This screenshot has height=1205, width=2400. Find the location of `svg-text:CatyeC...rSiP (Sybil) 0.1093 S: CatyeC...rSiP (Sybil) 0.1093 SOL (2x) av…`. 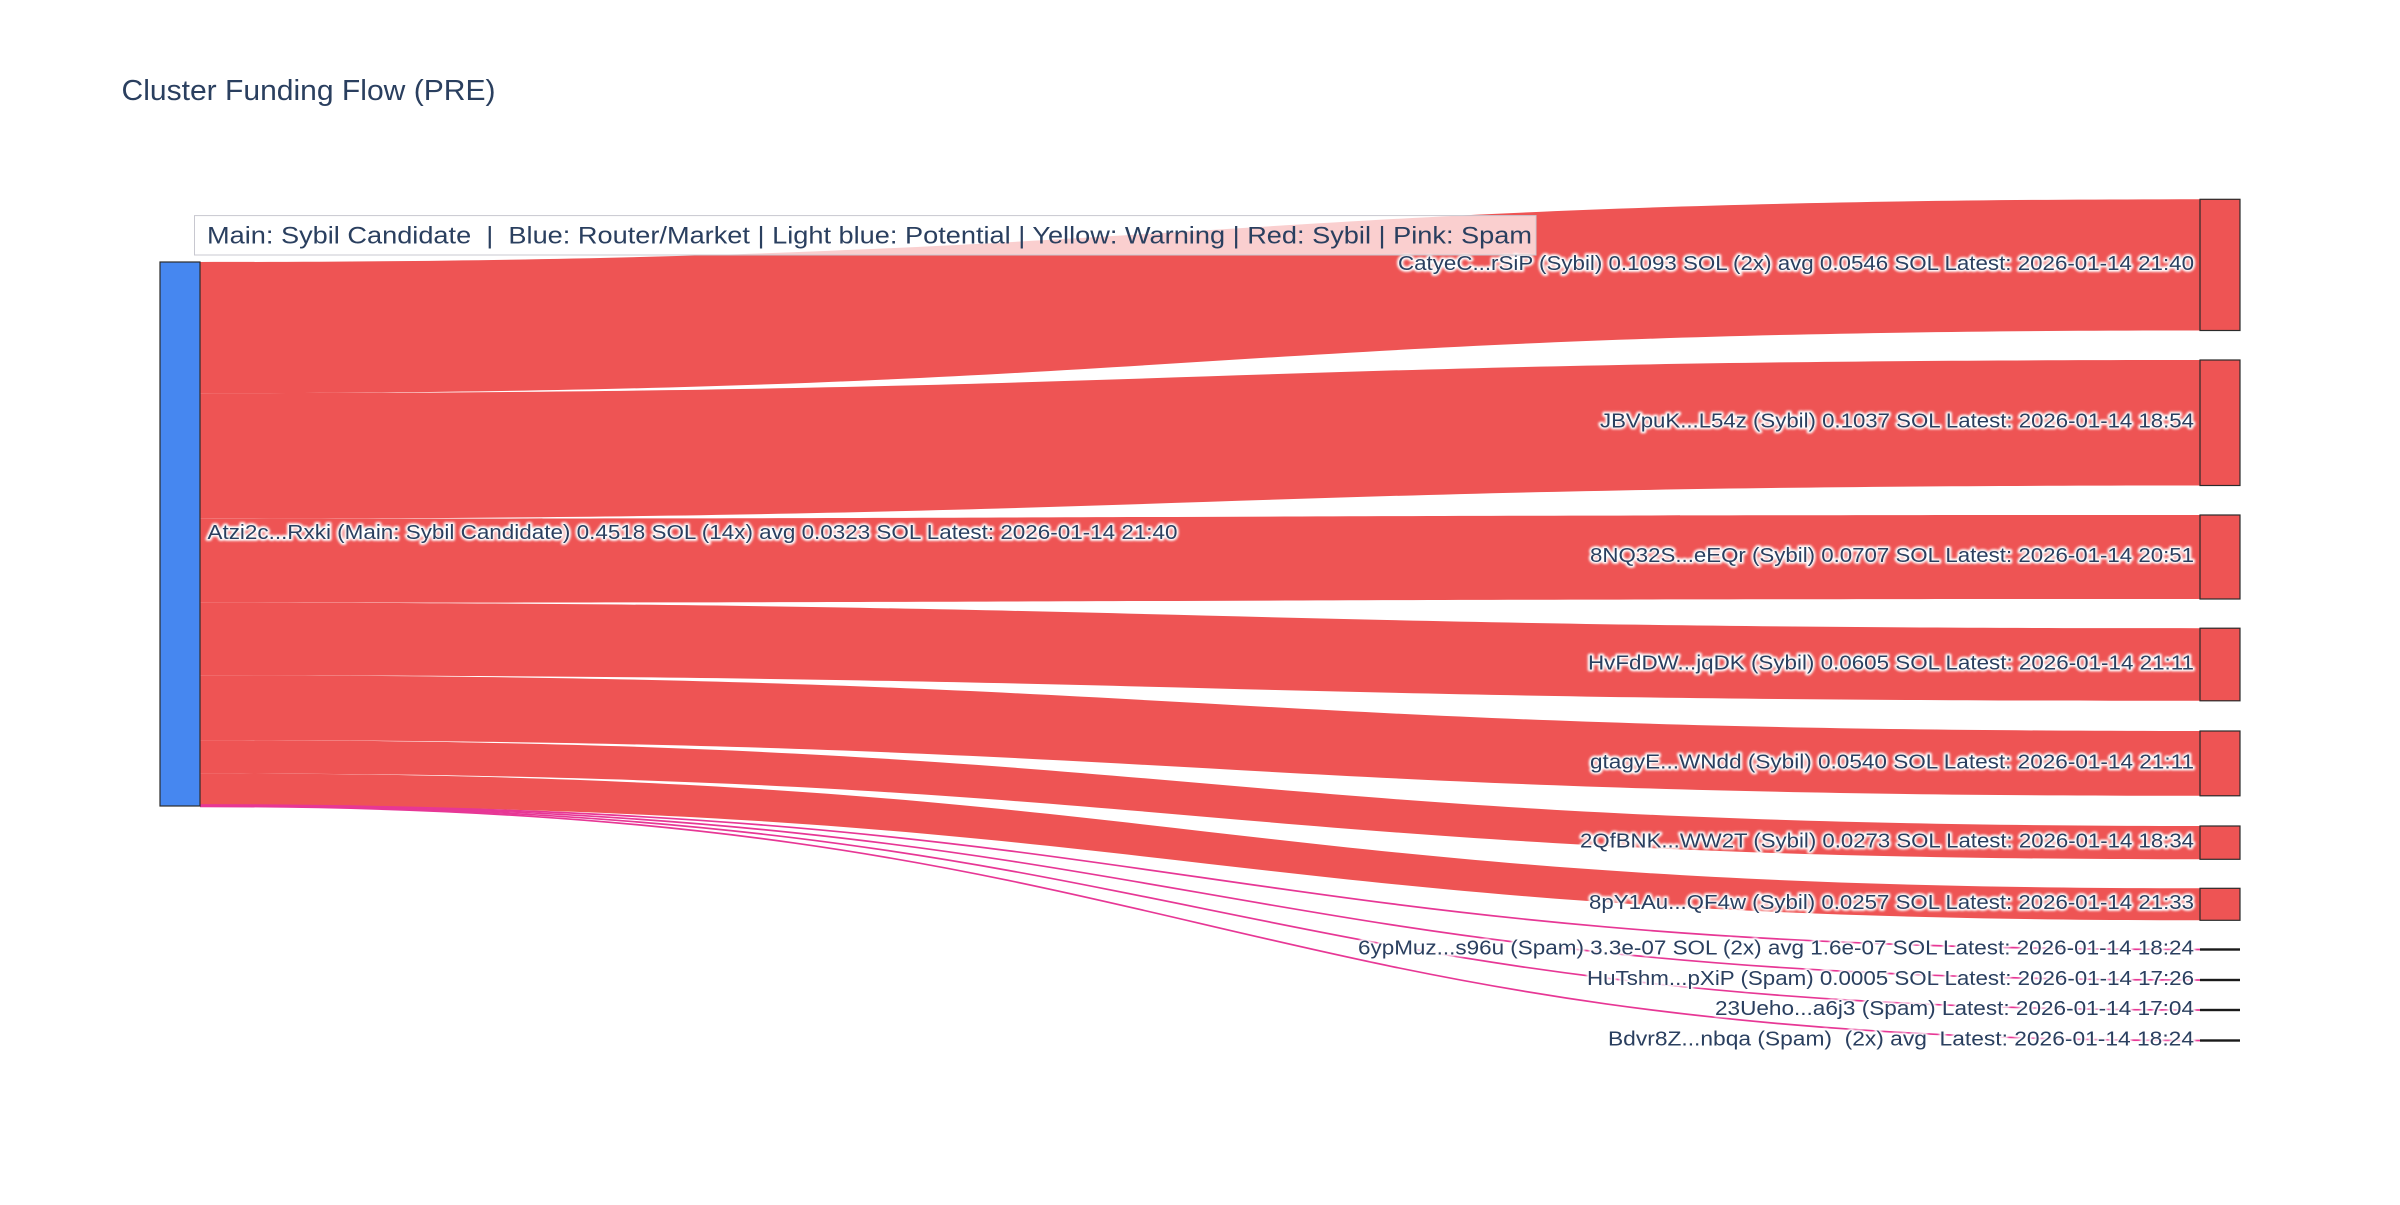

svg-text:CatyeC...rSiP (Sybil) 0.1093 S: CatyeC...rSiP (Sybil) 0.1093 SOL (2x) av… is located at coordinates (1796, 264).